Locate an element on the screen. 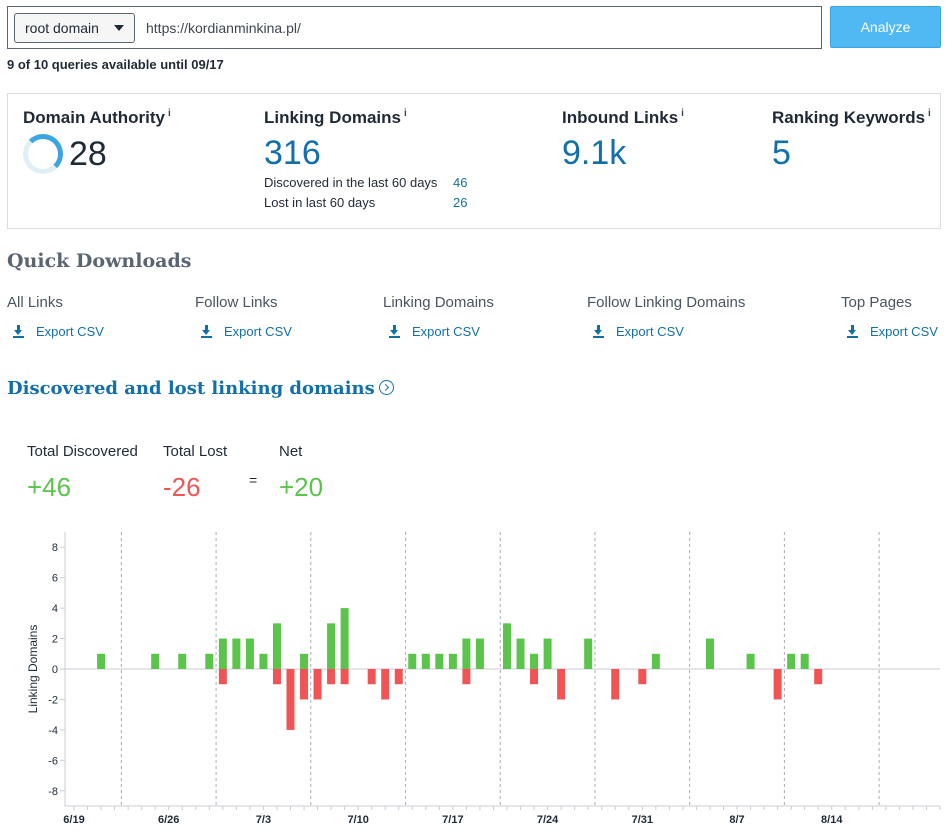 This screenshot has height=834, width=945. discovered-lost-title: Discovered and lost linking domains is located at coordinates (200, 388).